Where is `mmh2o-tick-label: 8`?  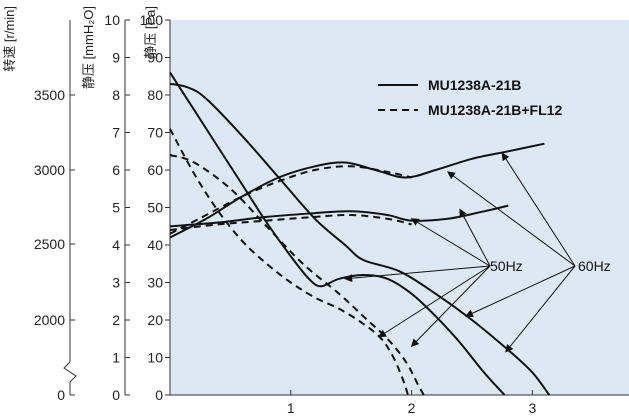
mmh2o-tick-label: 8 is located at coordinates (116, 95).